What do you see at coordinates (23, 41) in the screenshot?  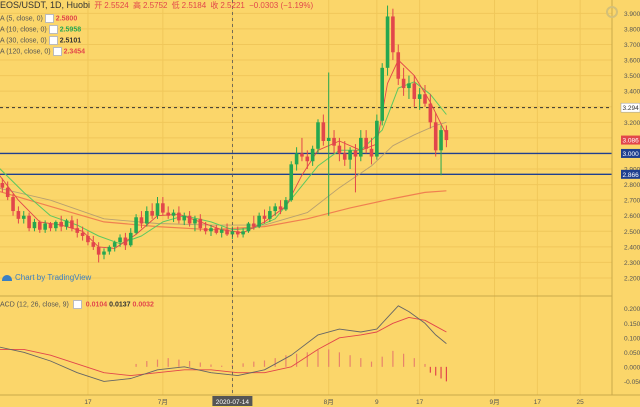 I see `indicator-label: A (30, close, 0)` at bounding box center [23, 41].